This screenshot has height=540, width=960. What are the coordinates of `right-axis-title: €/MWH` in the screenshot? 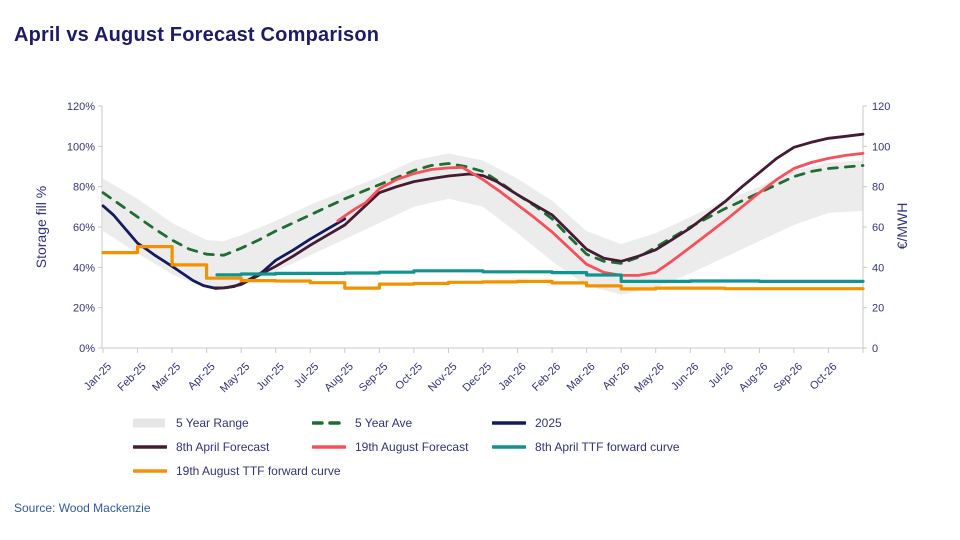 It's located at (902, 226).